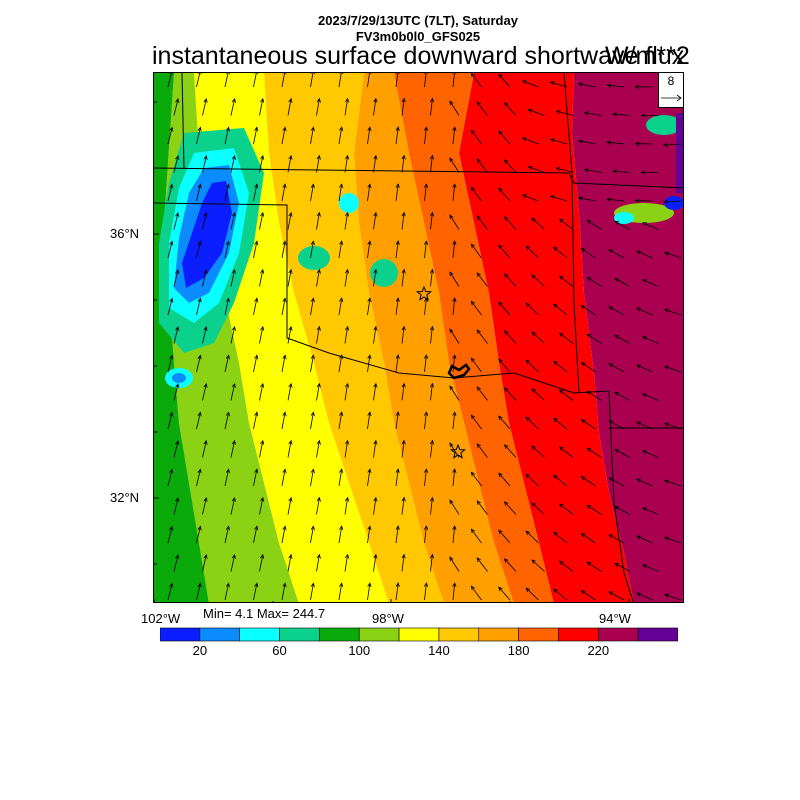 This screenshot has height=800, width=800. What do you see at coordinates (161, 618) in the screenshot?
I see `lon-label-102w: 102°W` at bounding box center [161, 618].